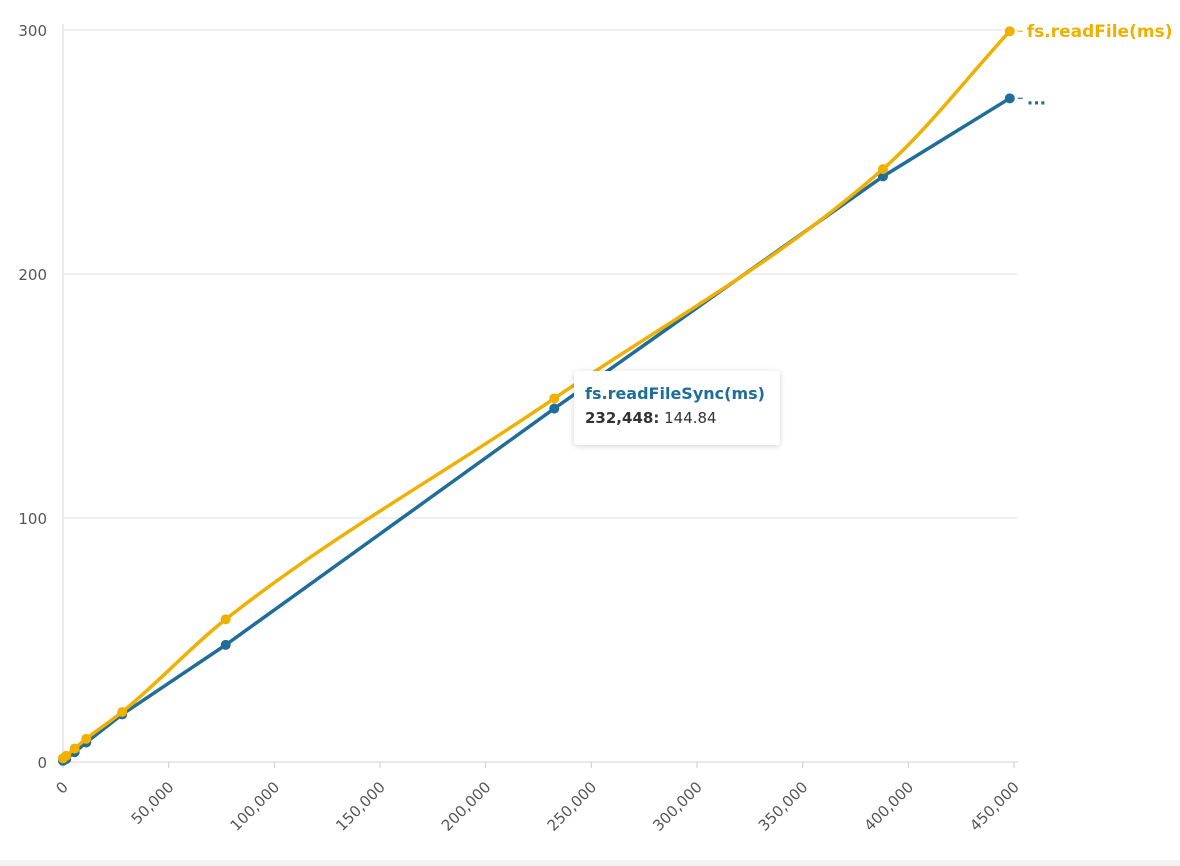  What do you see at coordinates (783, 806) in the screenshot?
I see `x-tick-label: 350,000` at bounding box center [783, 806].